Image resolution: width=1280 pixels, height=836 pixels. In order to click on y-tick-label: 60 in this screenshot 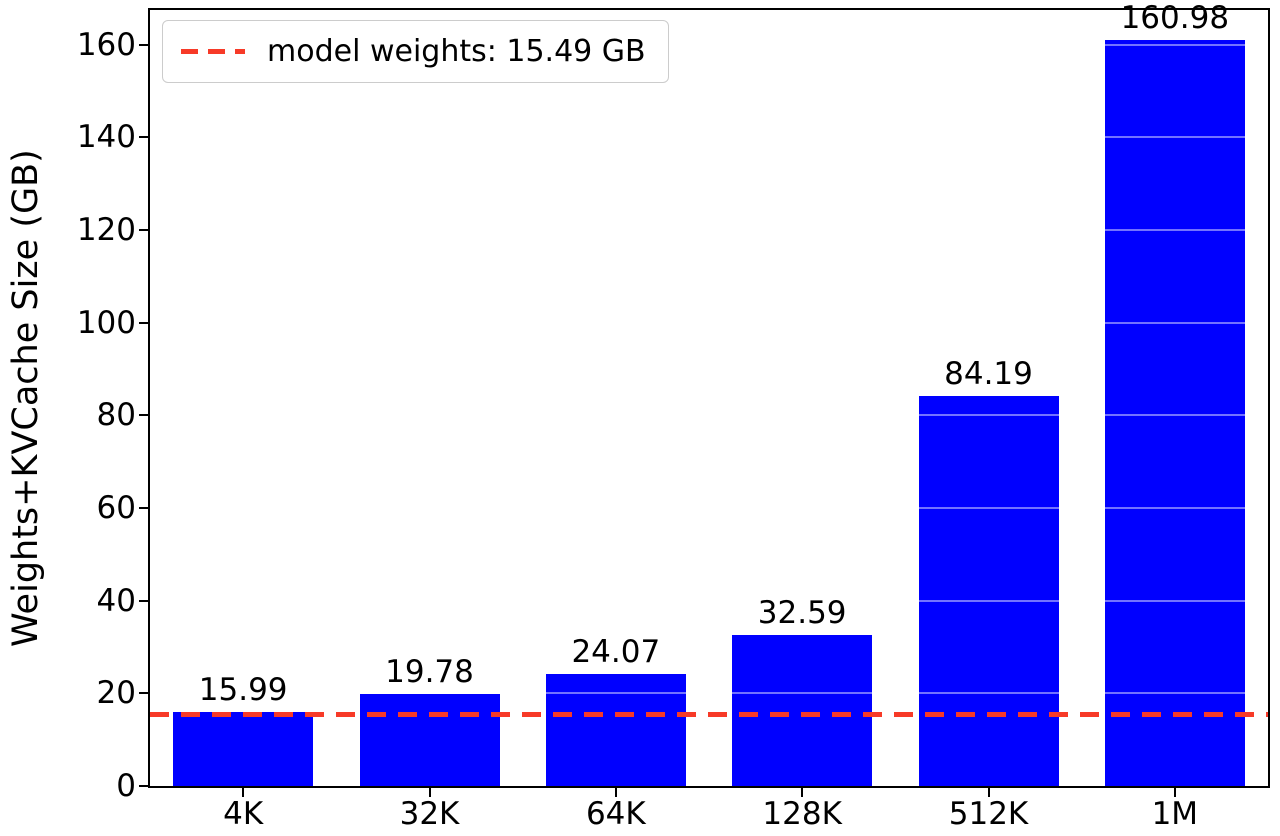, I will do `click(116, 508)`.